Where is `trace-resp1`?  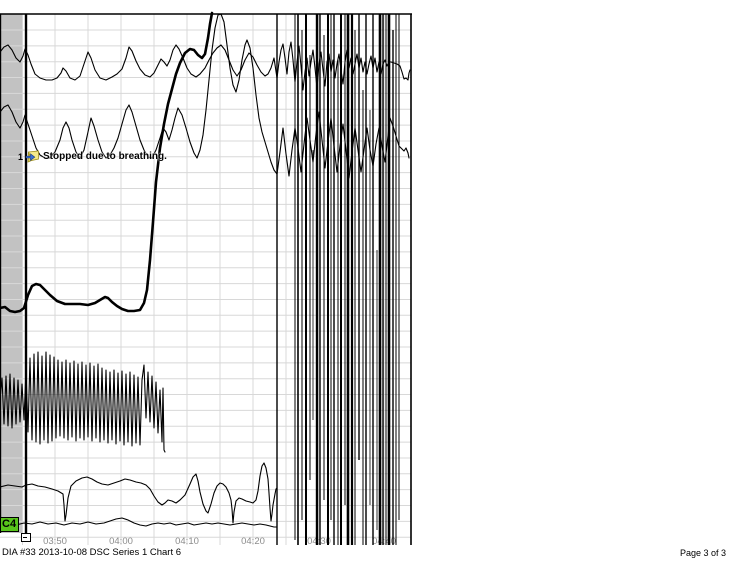 trace-resp1 is located at coordinates (205, 66).